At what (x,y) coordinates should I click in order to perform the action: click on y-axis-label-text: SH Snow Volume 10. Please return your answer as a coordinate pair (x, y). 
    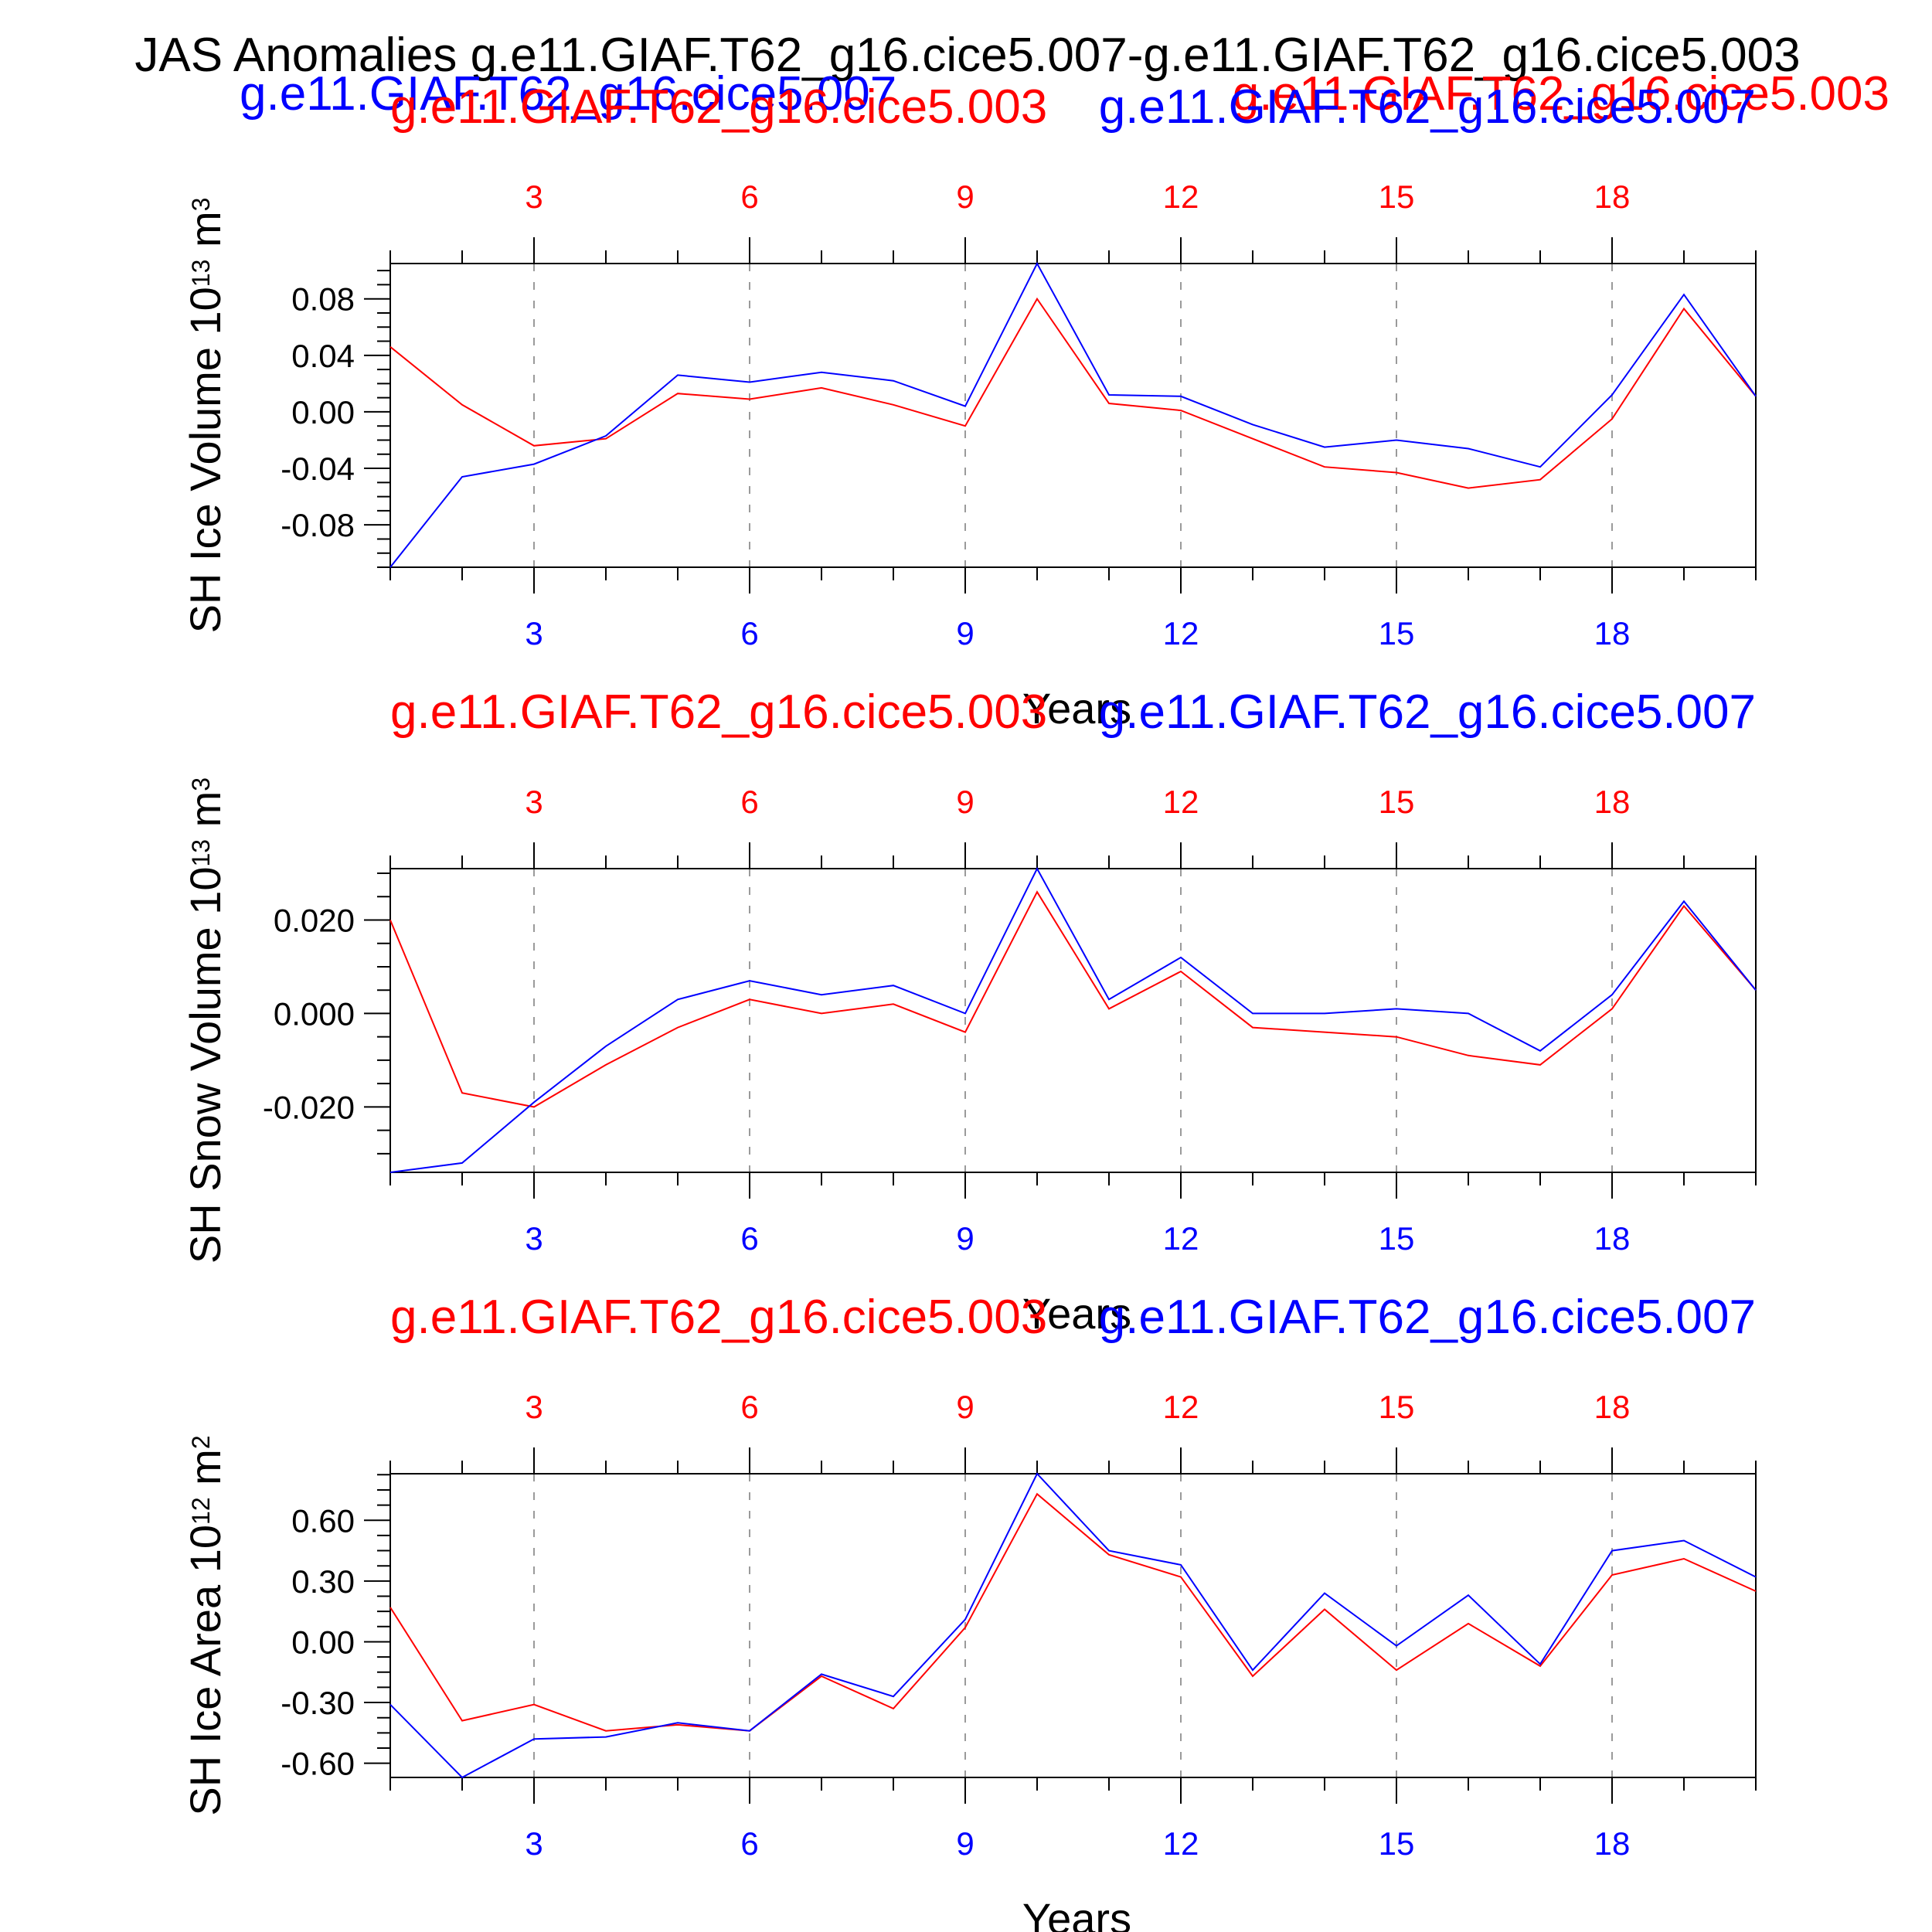
    Looking at the image, I should click on (205, 1065).